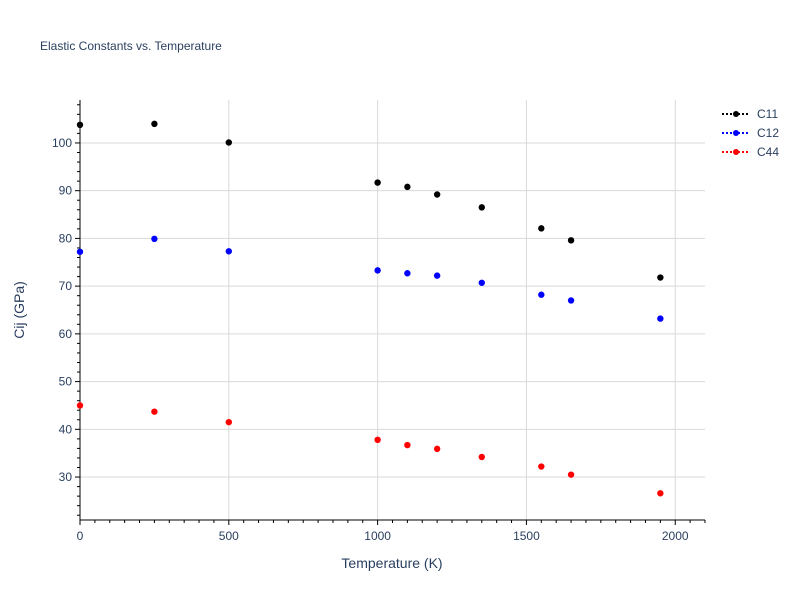 This screenshot has width=800, height=600. What do you see at coordinates (229, 536) in the screenshot?
I see `x-tick-label: 500` at bounding box center [229, 536].